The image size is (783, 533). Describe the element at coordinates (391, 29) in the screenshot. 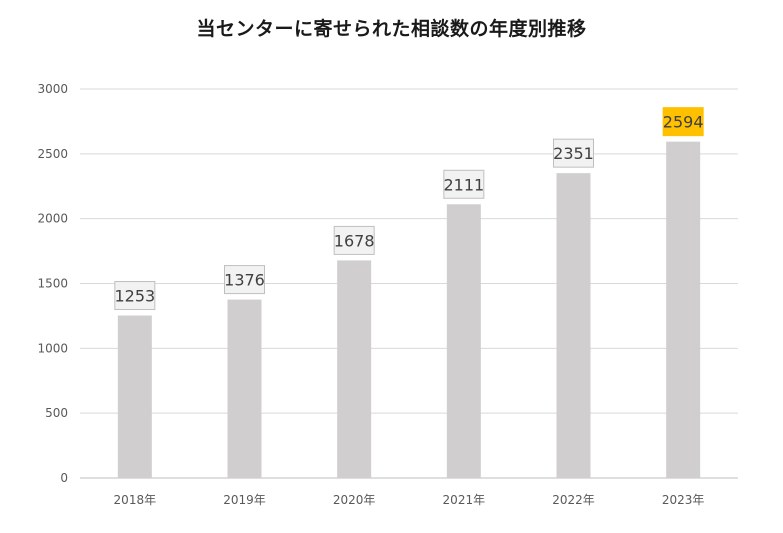

I see `chart-title: 当センターに寄せられた相談数の年度別推移` at that location.